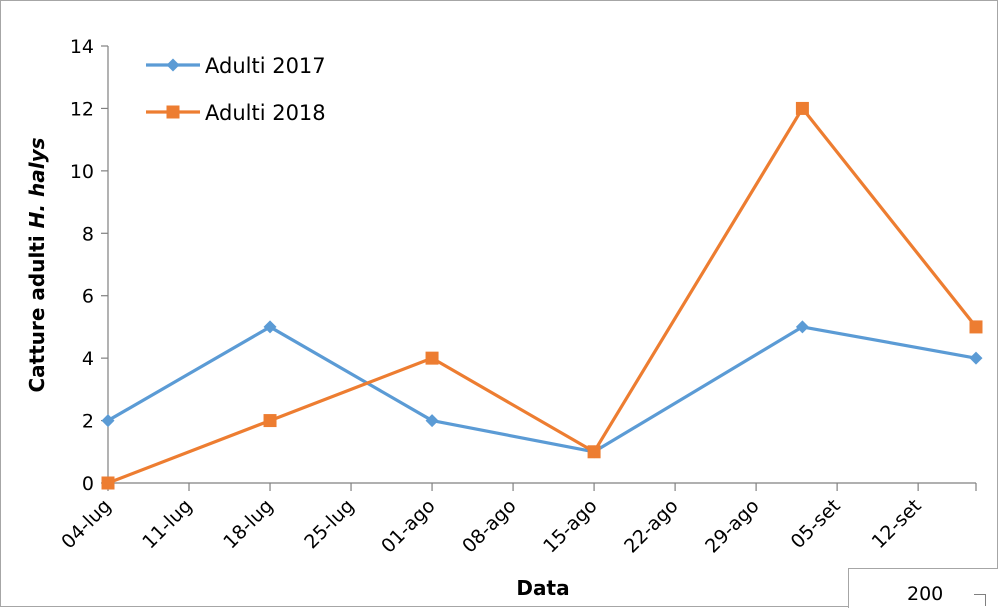 This screenshot has height=608, width=998. What do you see at coordinates (82, 109) in the screenshot?
I see `y-tick-label: 12` at bounding box center [82, 109].